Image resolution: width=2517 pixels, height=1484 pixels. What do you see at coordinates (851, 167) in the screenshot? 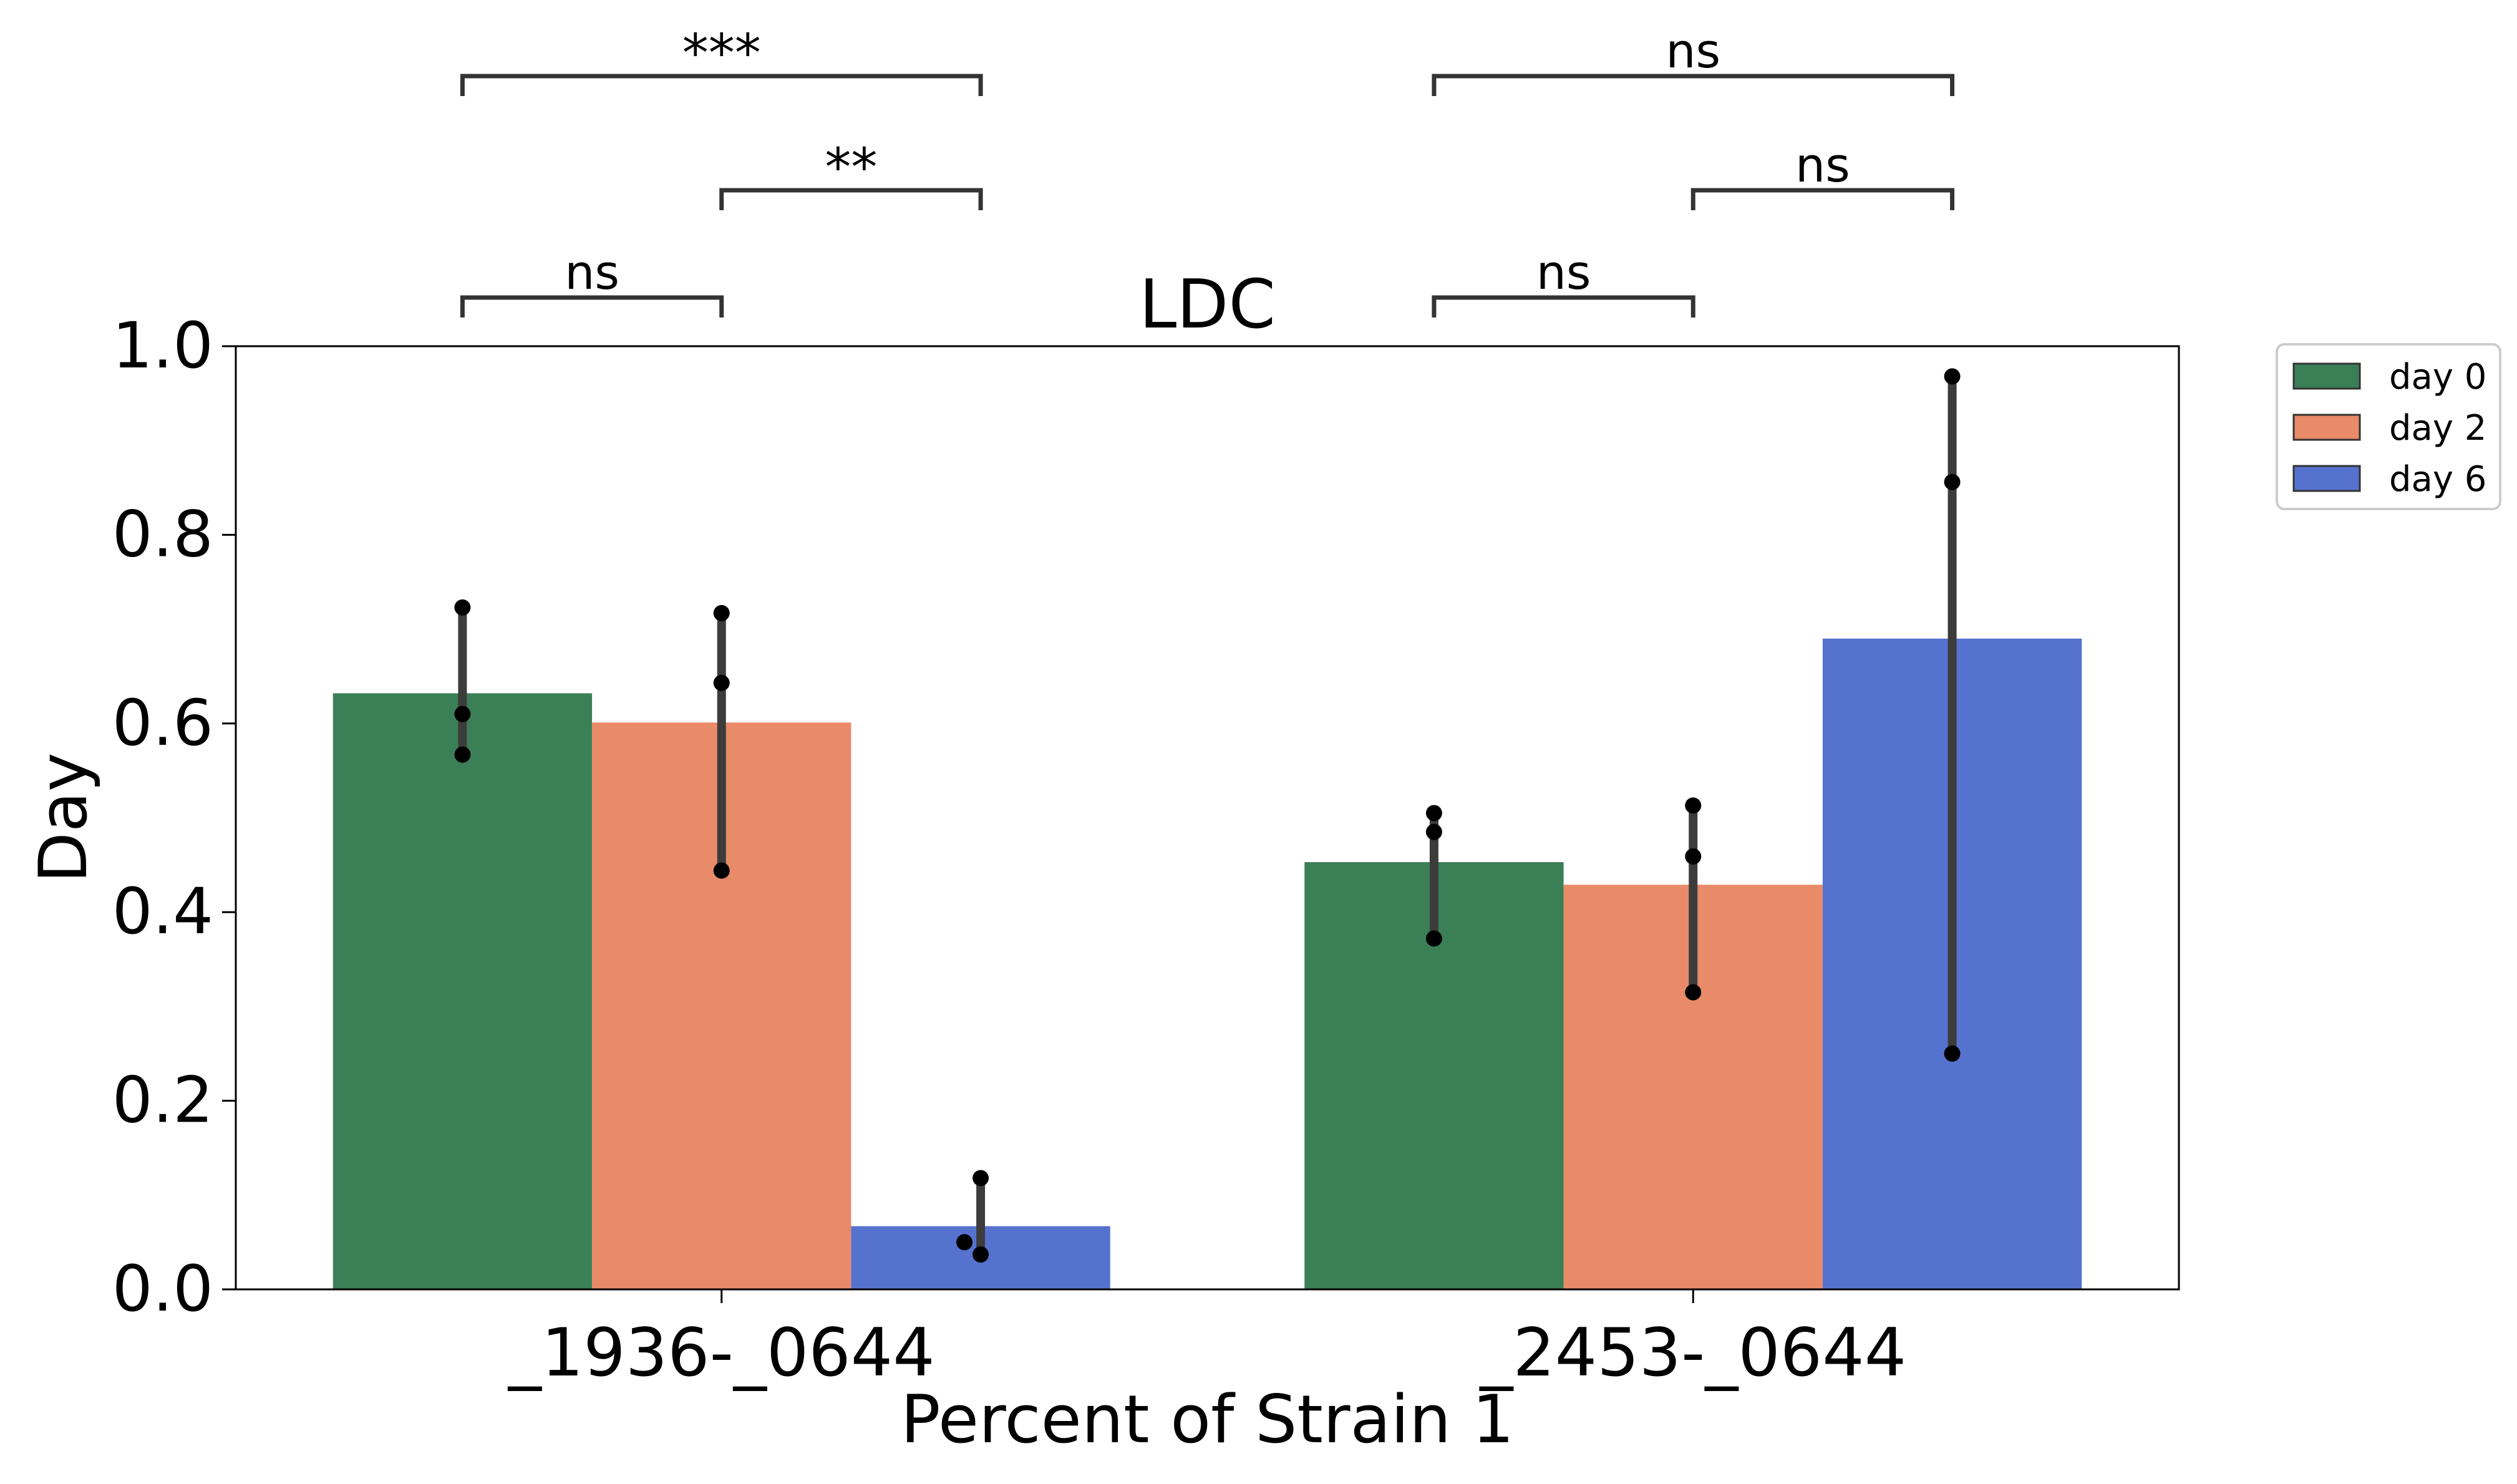
I see `significance-label: **` at bounding box center [851, 167].